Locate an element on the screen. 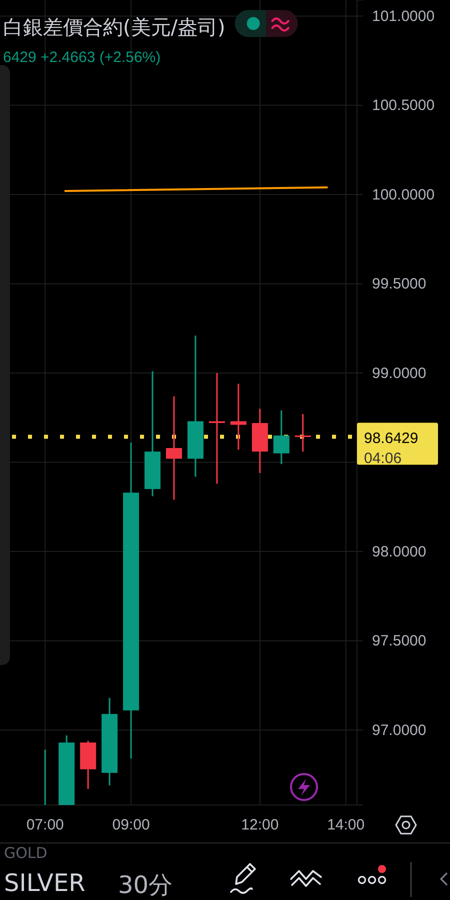 The image size is (450, 900). x-tick-label: 07:00 is located at coordinates (45, 825).